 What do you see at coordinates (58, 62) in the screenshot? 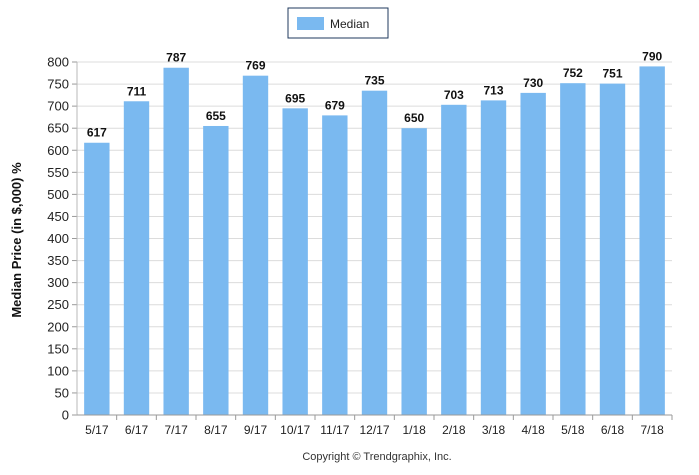
I see `y-tick-label: 800` at bounding box center [58, 62].